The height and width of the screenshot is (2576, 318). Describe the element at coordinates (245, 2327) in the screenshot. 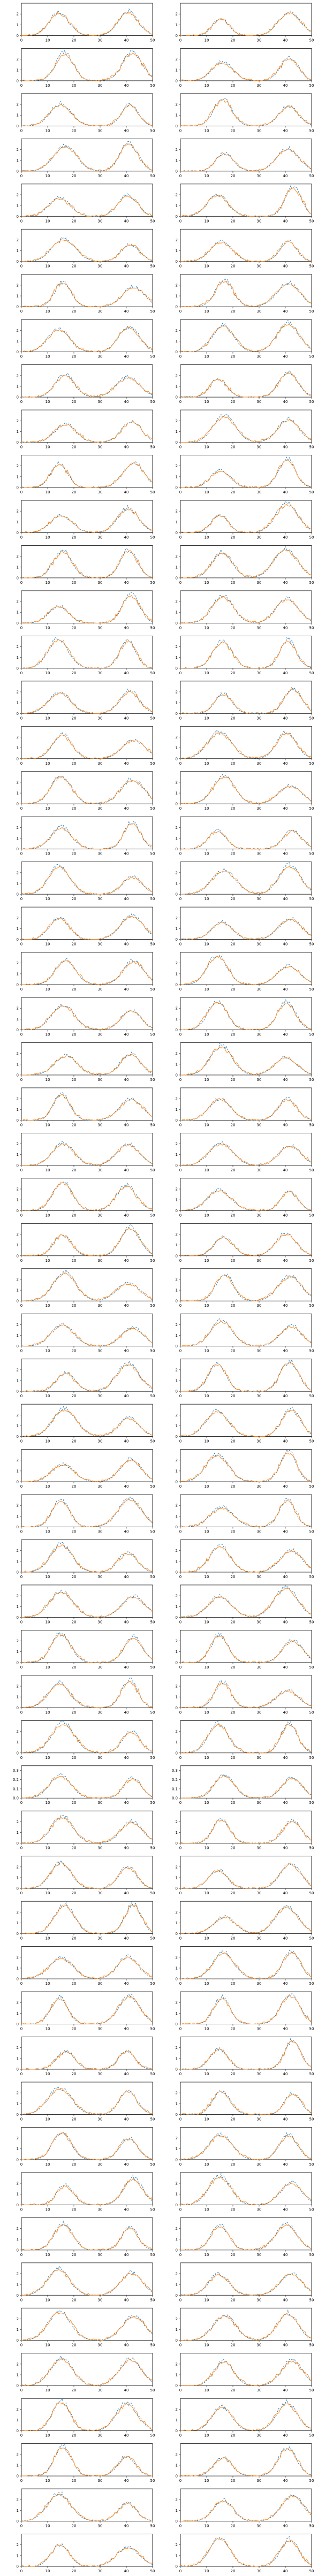

I see `subplot-51-1: 0 10 20 30 40 50 0 1 2` at that location.